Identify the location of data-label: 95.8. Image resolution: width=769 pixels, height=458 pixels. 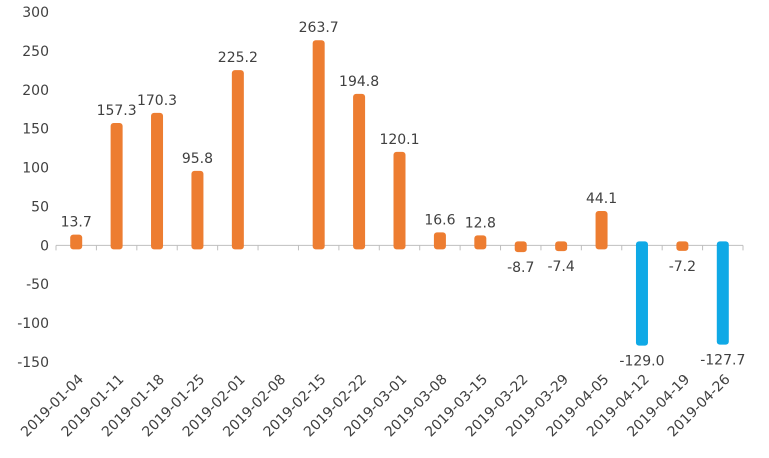
(197, 159).